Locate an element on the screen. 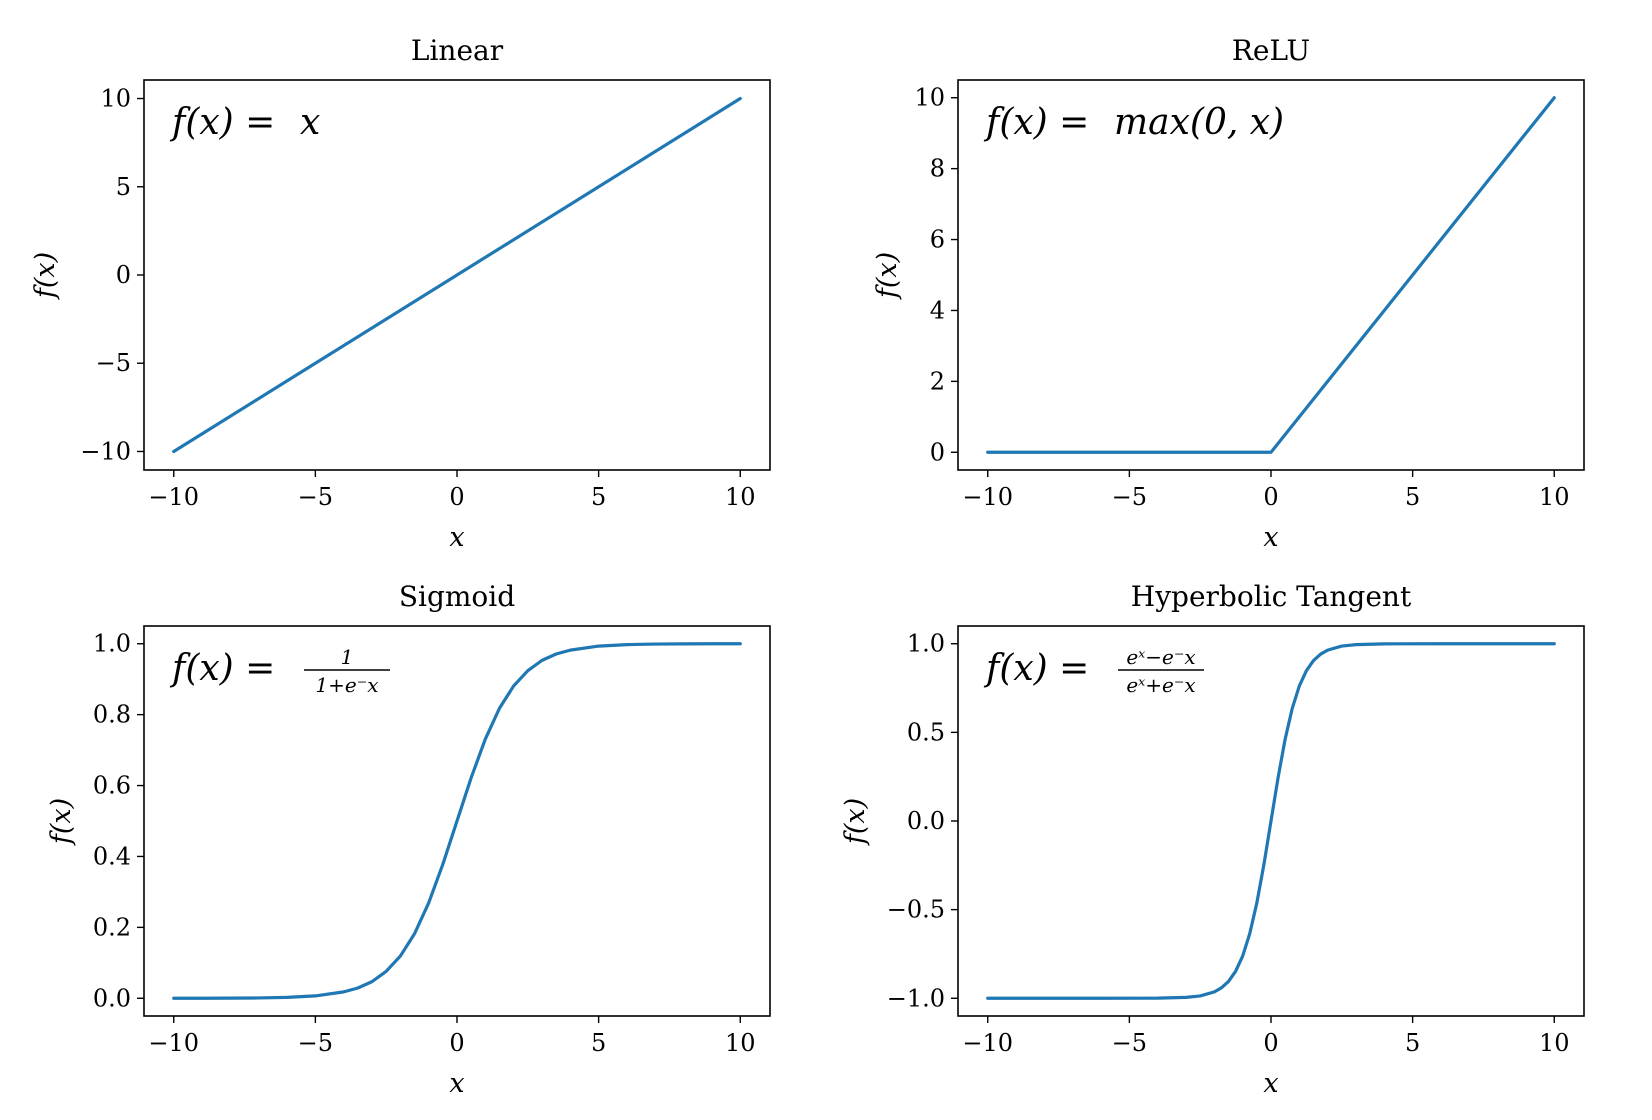 This screenshot has width=1652, height=1120. series-line-sigmoid is located at coordinates (457, 821).